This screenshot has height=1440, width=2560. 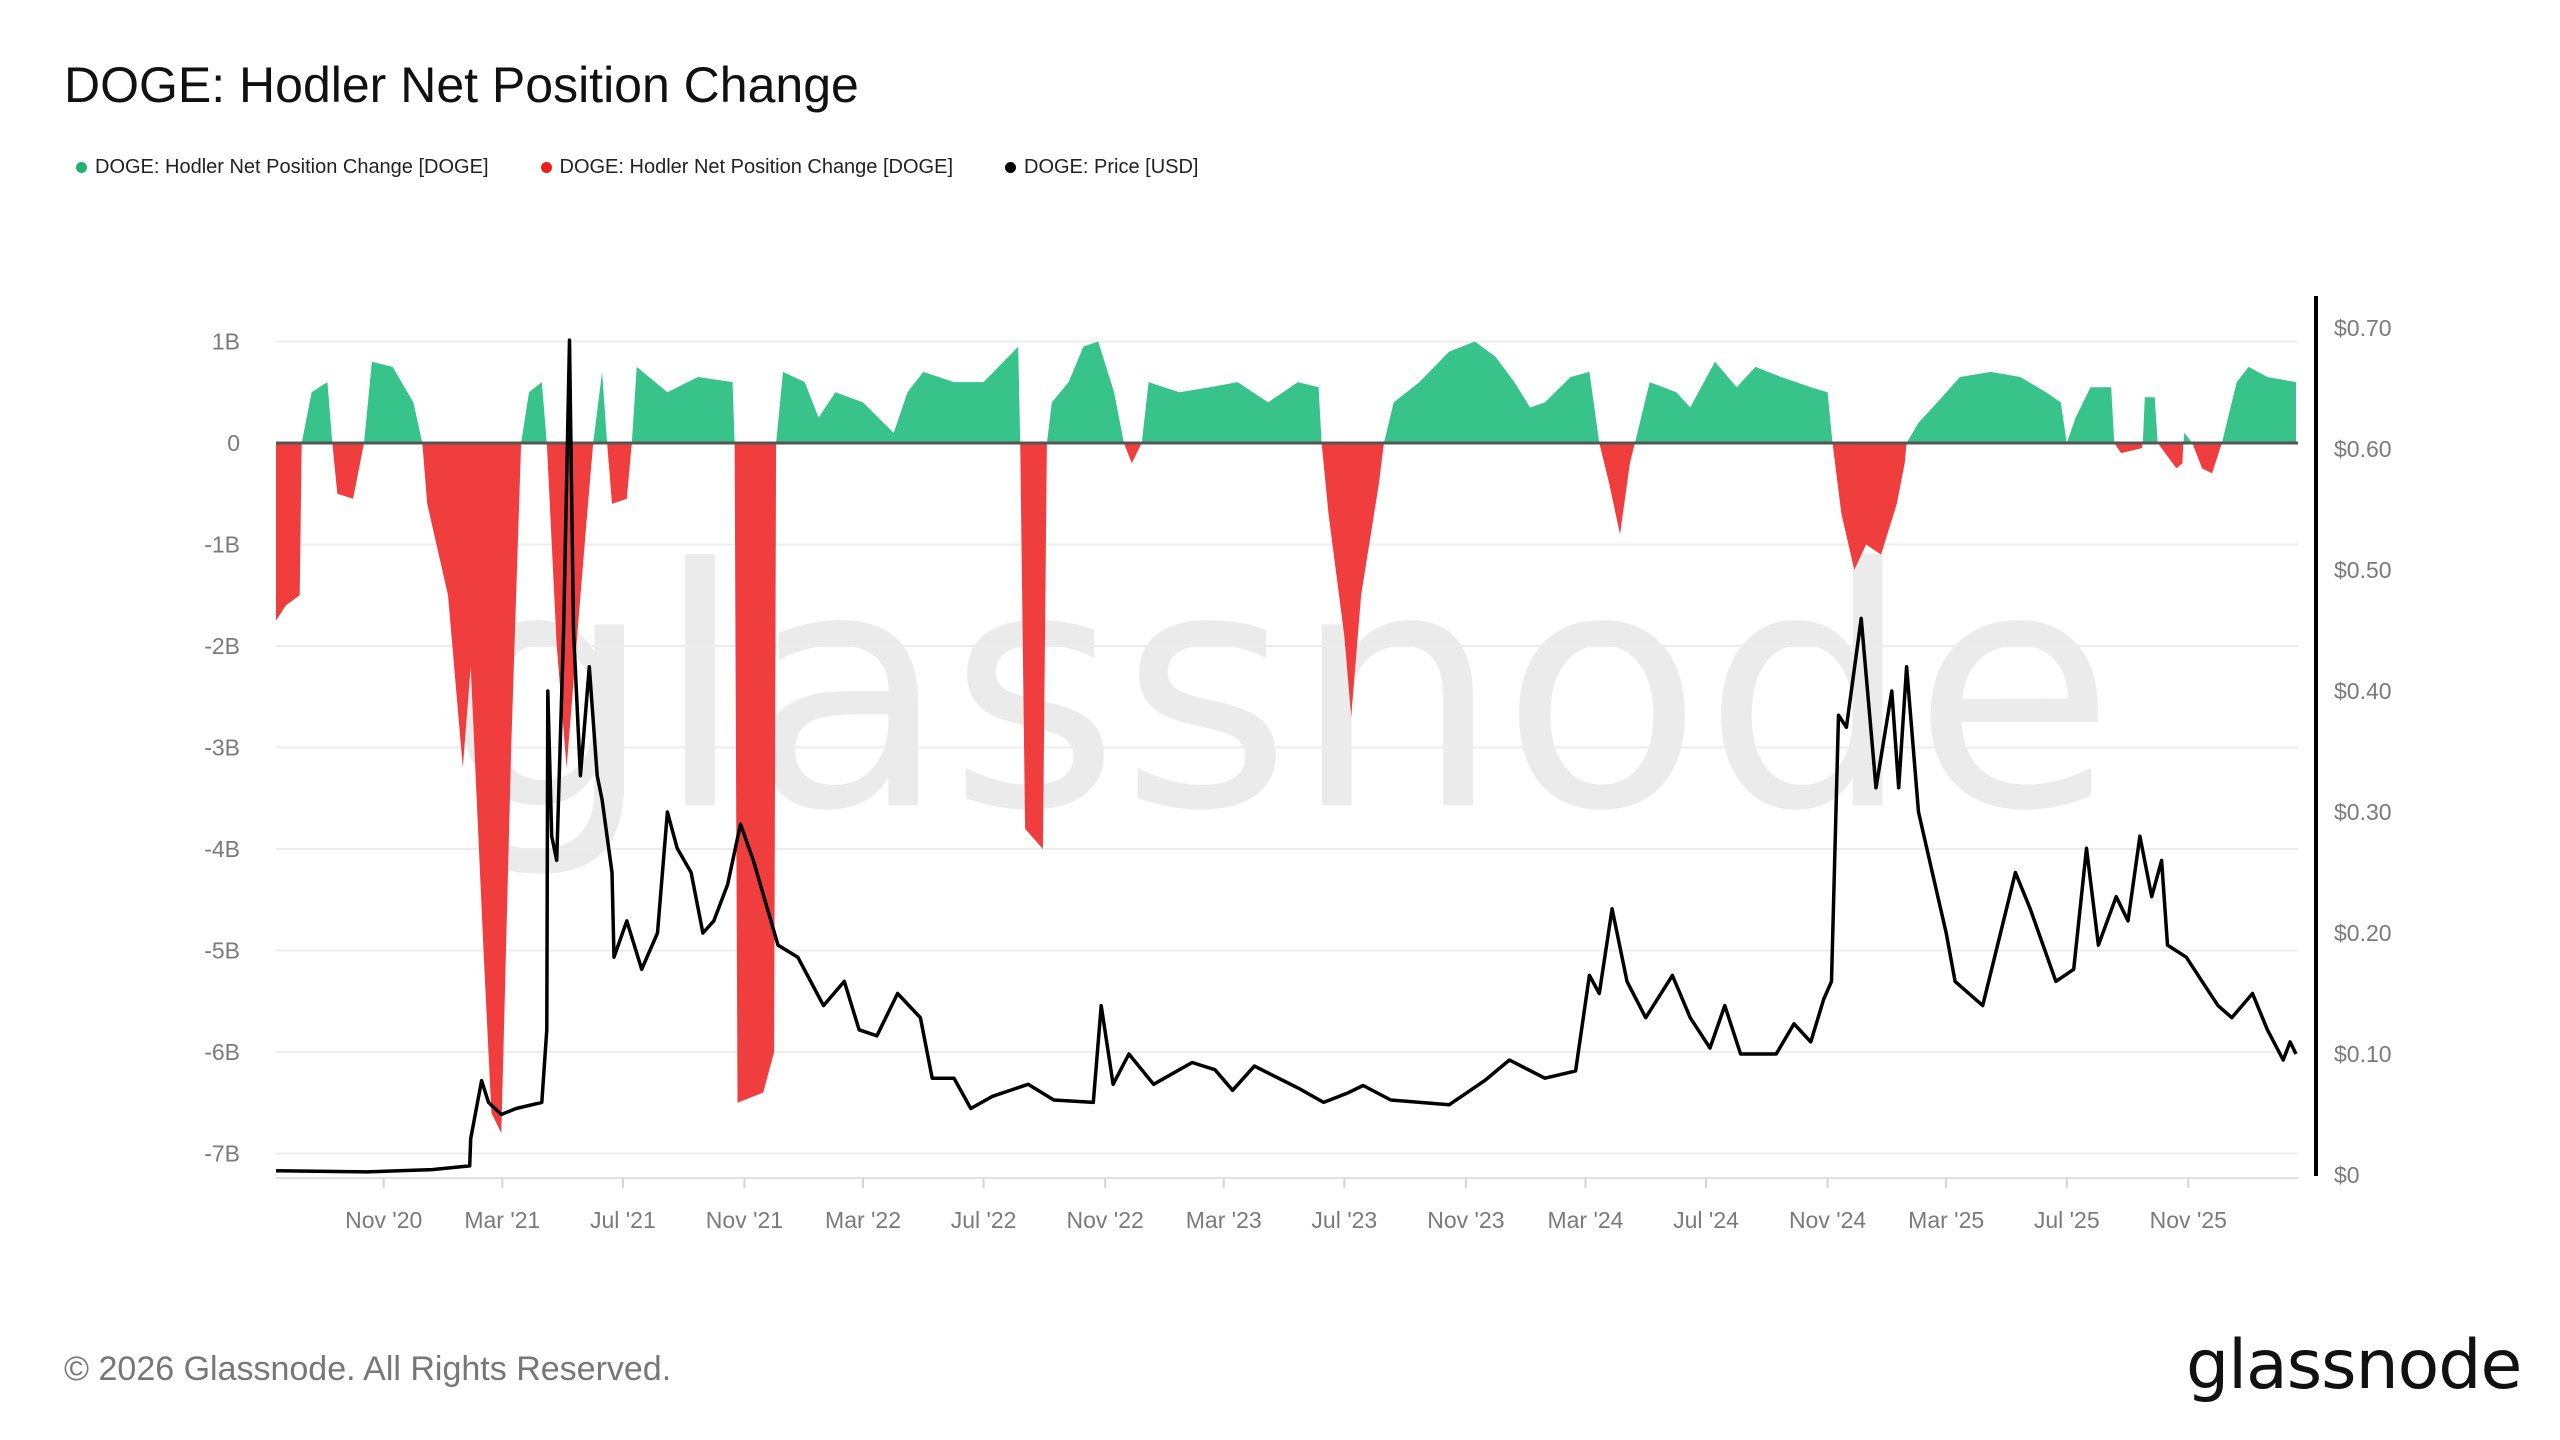 What do you see at coordinates (623, 1220) in the screenshot?
I see `x-tick-label: Jul '21` at bounding box center [623, 1220].